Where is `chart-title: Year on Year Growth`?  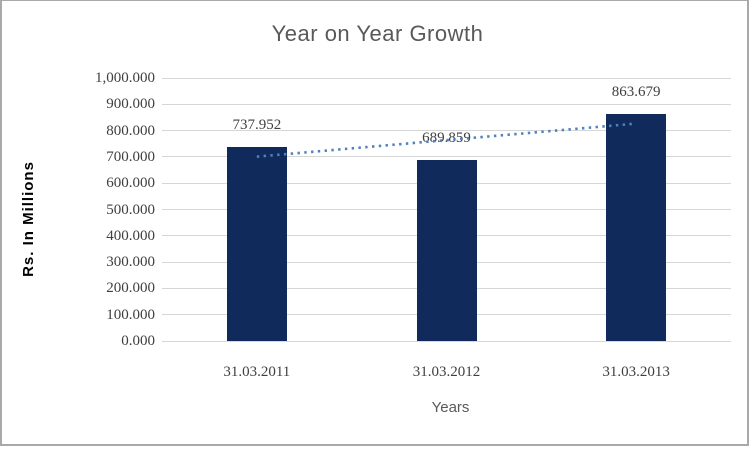
chart-title: Year on Year Growth is located at coordinates (377, 33).